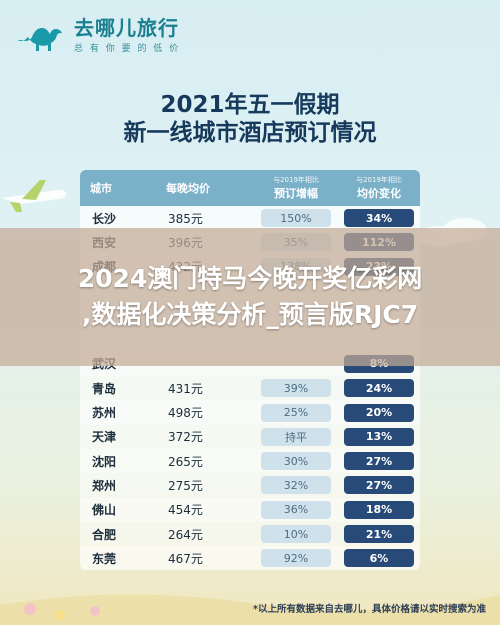 The image size is (500, 625). I want to click on change-pill: 6%, so click(379, 558).